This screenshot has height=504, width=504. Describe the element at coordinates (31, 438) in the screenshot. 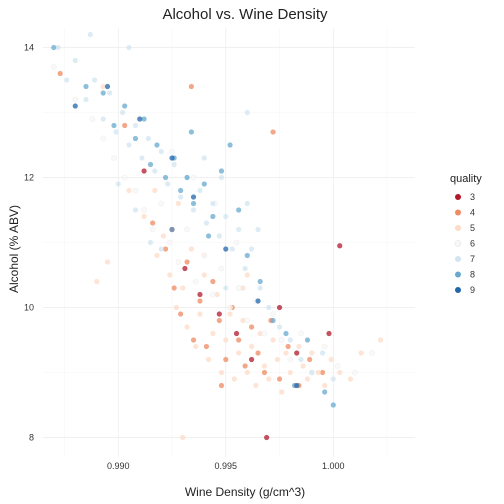

I see `y-tick-label: 8` at that location.